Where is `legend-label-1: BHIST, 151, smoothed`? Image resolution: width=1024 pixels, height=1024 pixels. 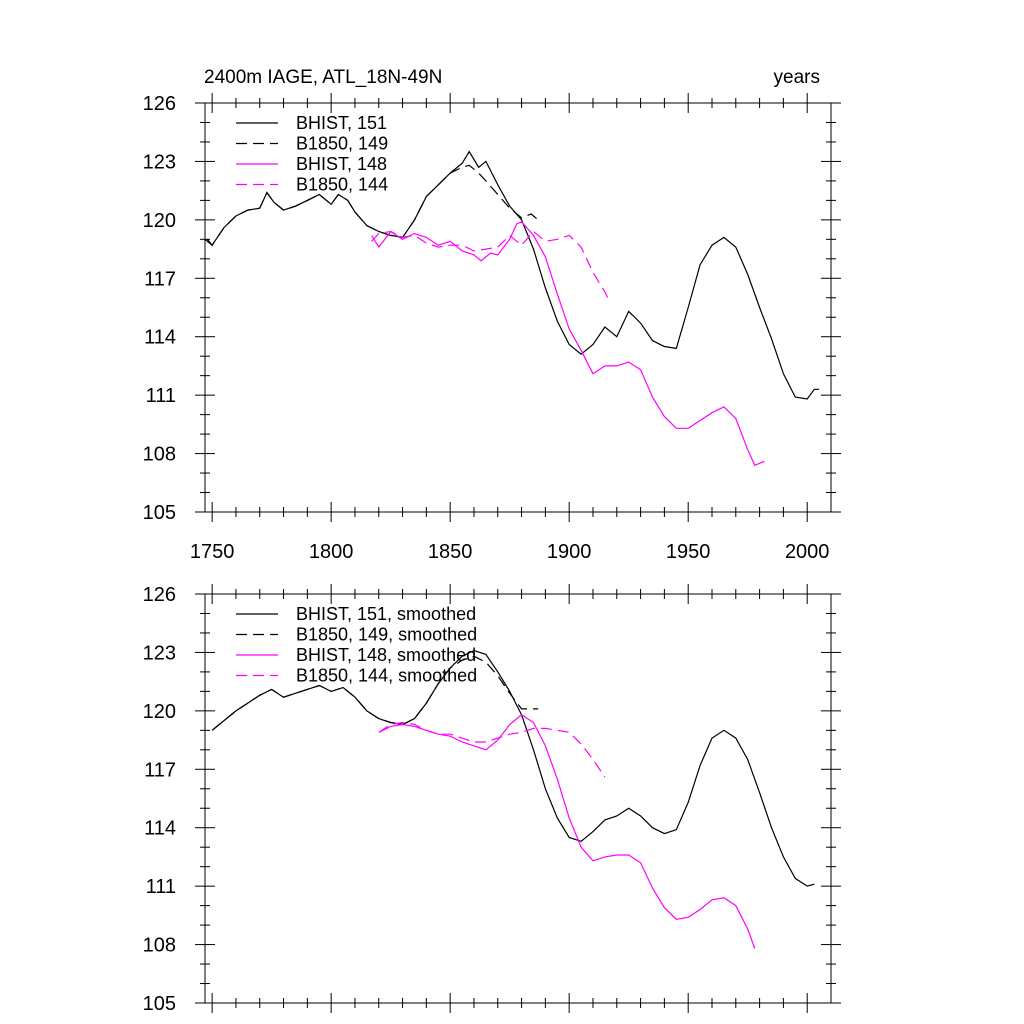 legend-label-1: BHIST, 151, smoothed is located at coordinates (386, 614).